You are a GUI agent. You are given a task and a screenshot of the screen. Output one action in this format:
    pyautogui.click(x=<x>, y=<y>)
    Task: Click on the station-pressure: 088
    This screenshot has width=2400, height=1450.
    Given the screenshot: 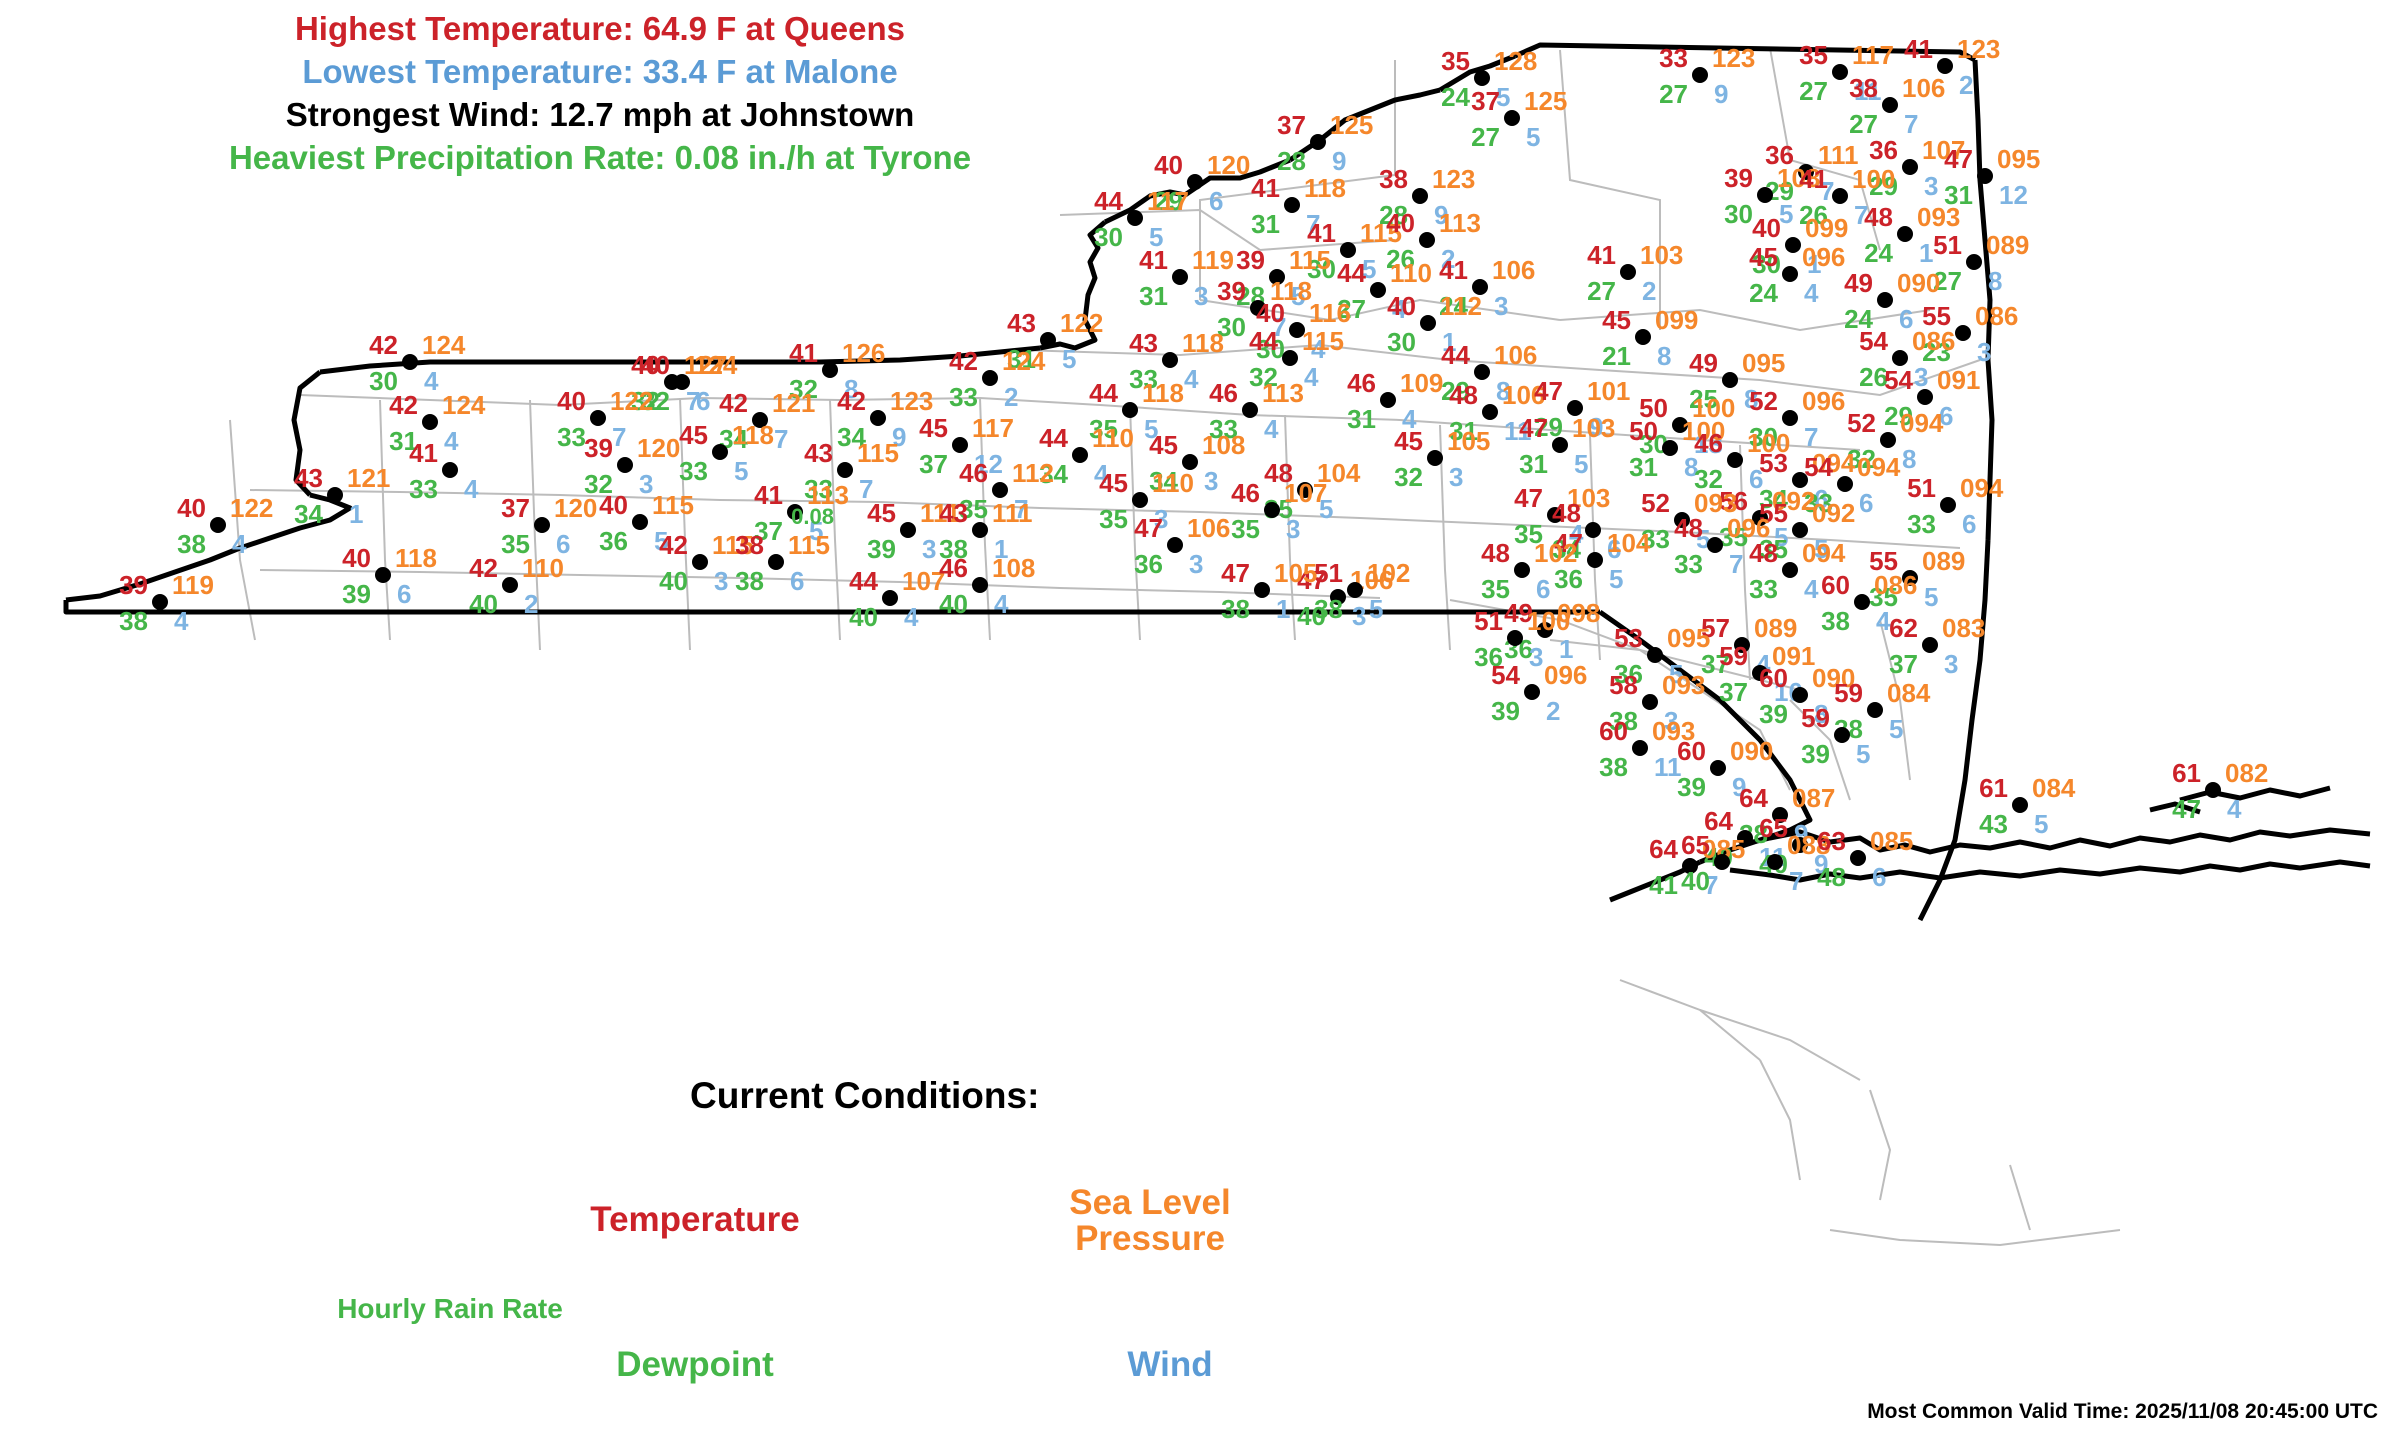 What is the action you would take?
    pyautogui.click(x=1809, y=845)
    